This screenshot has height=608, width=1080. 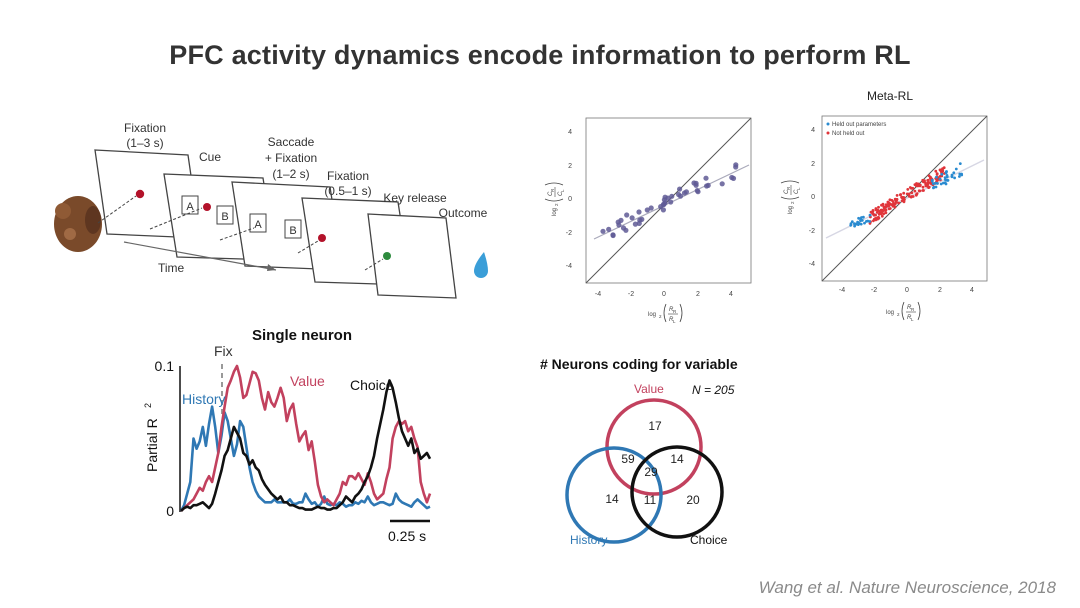 What do you see at coordinates (78, 224) in the screenshot?
I see `monkey-head-icon` at bounding box center [78, 224].